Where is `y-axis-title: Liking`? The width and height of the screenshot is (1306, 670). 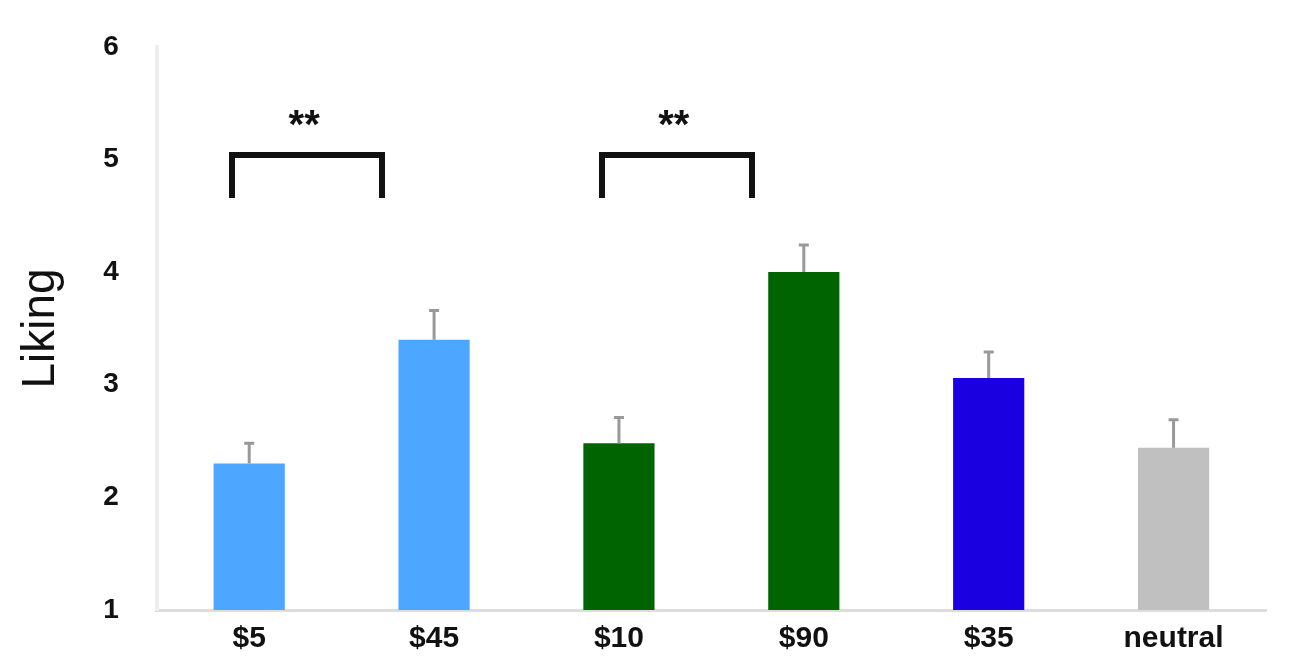 y-axis-title: Liking is located at coordinates (38, 328).